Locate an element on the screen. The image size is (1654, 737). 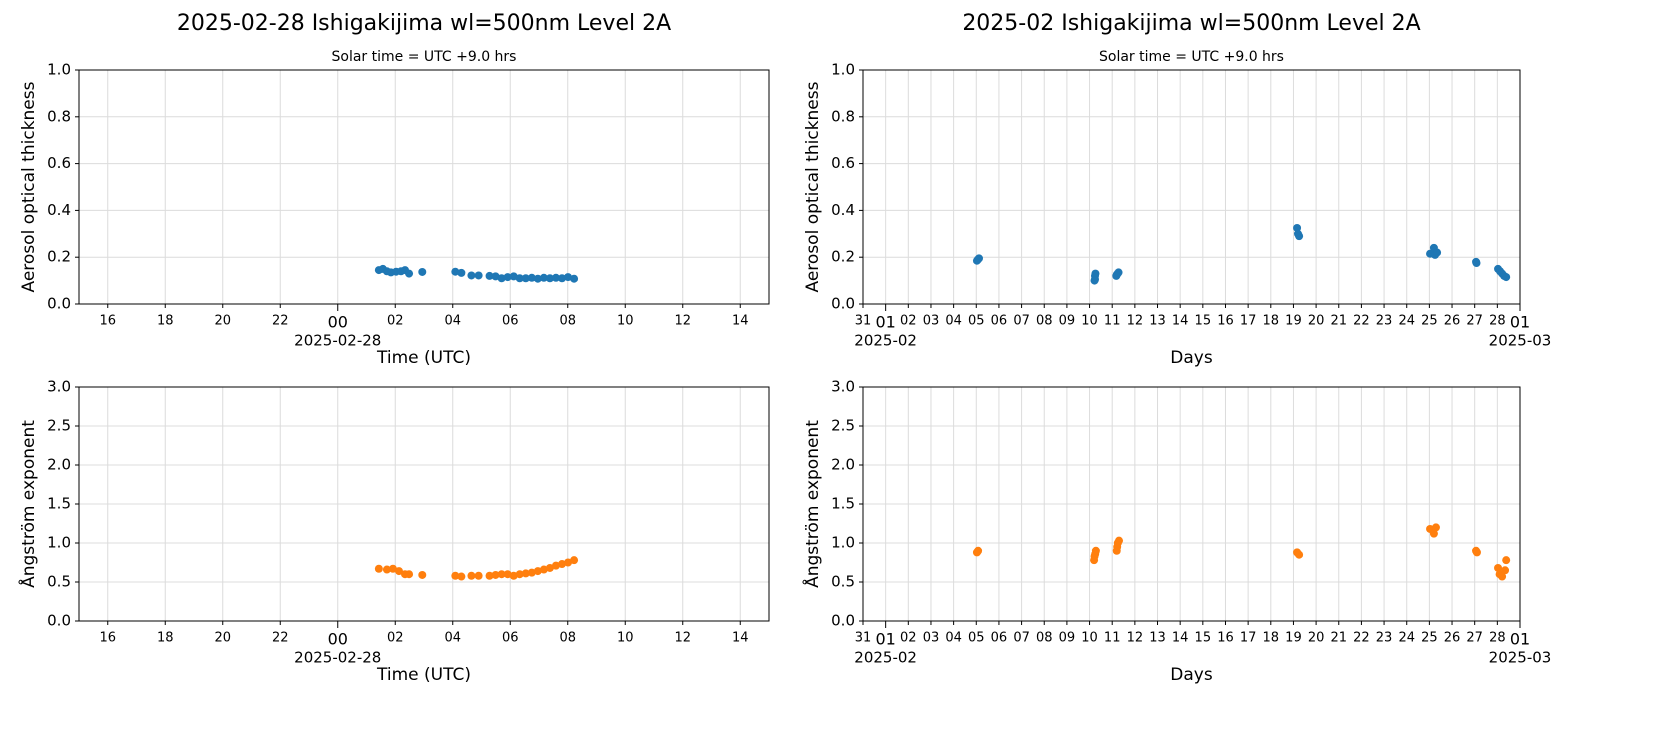
y-tick-label: 0.6 is located at coordinates (59, 163).